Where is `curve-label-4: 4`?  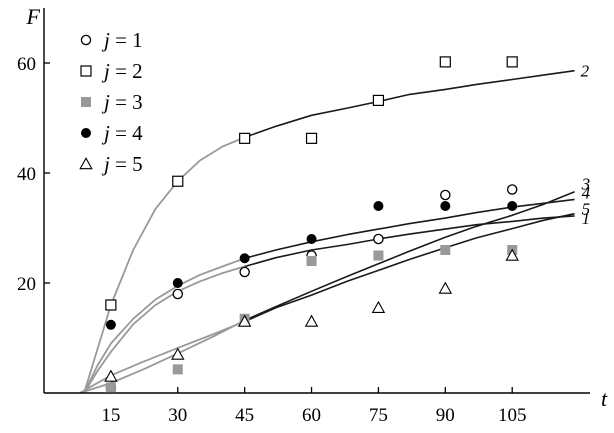
curve-label-4: 4 is located at coordinates (586, 192).